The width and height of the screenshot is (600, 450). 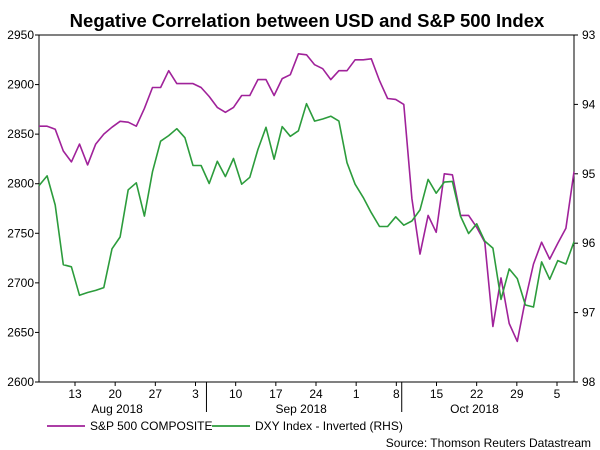 What do you see at coordinates (20, 233) in the screenshot?
I see `y-left-tick-label: 2750` at bounding box center [20, 233].